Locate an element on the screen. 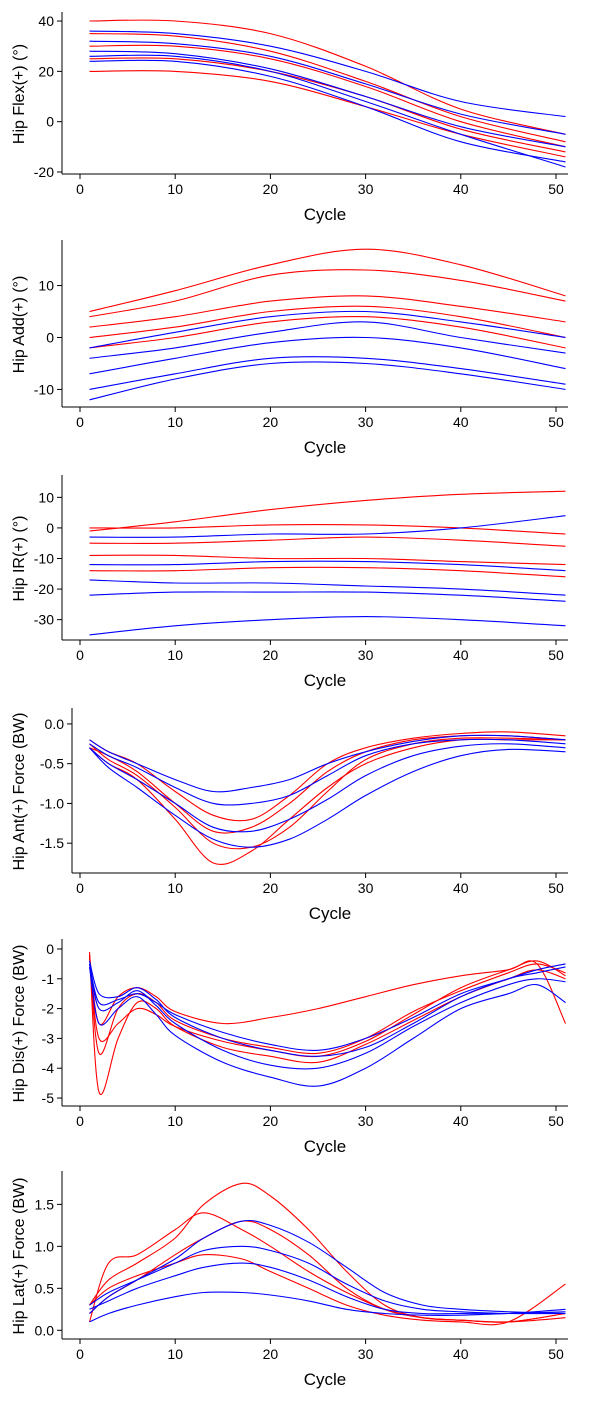  chart-svg: 0 10 20 30 40 50 10 0 -10 Cycle Hip Add(+) (°) is located at coordinates (289, 348).